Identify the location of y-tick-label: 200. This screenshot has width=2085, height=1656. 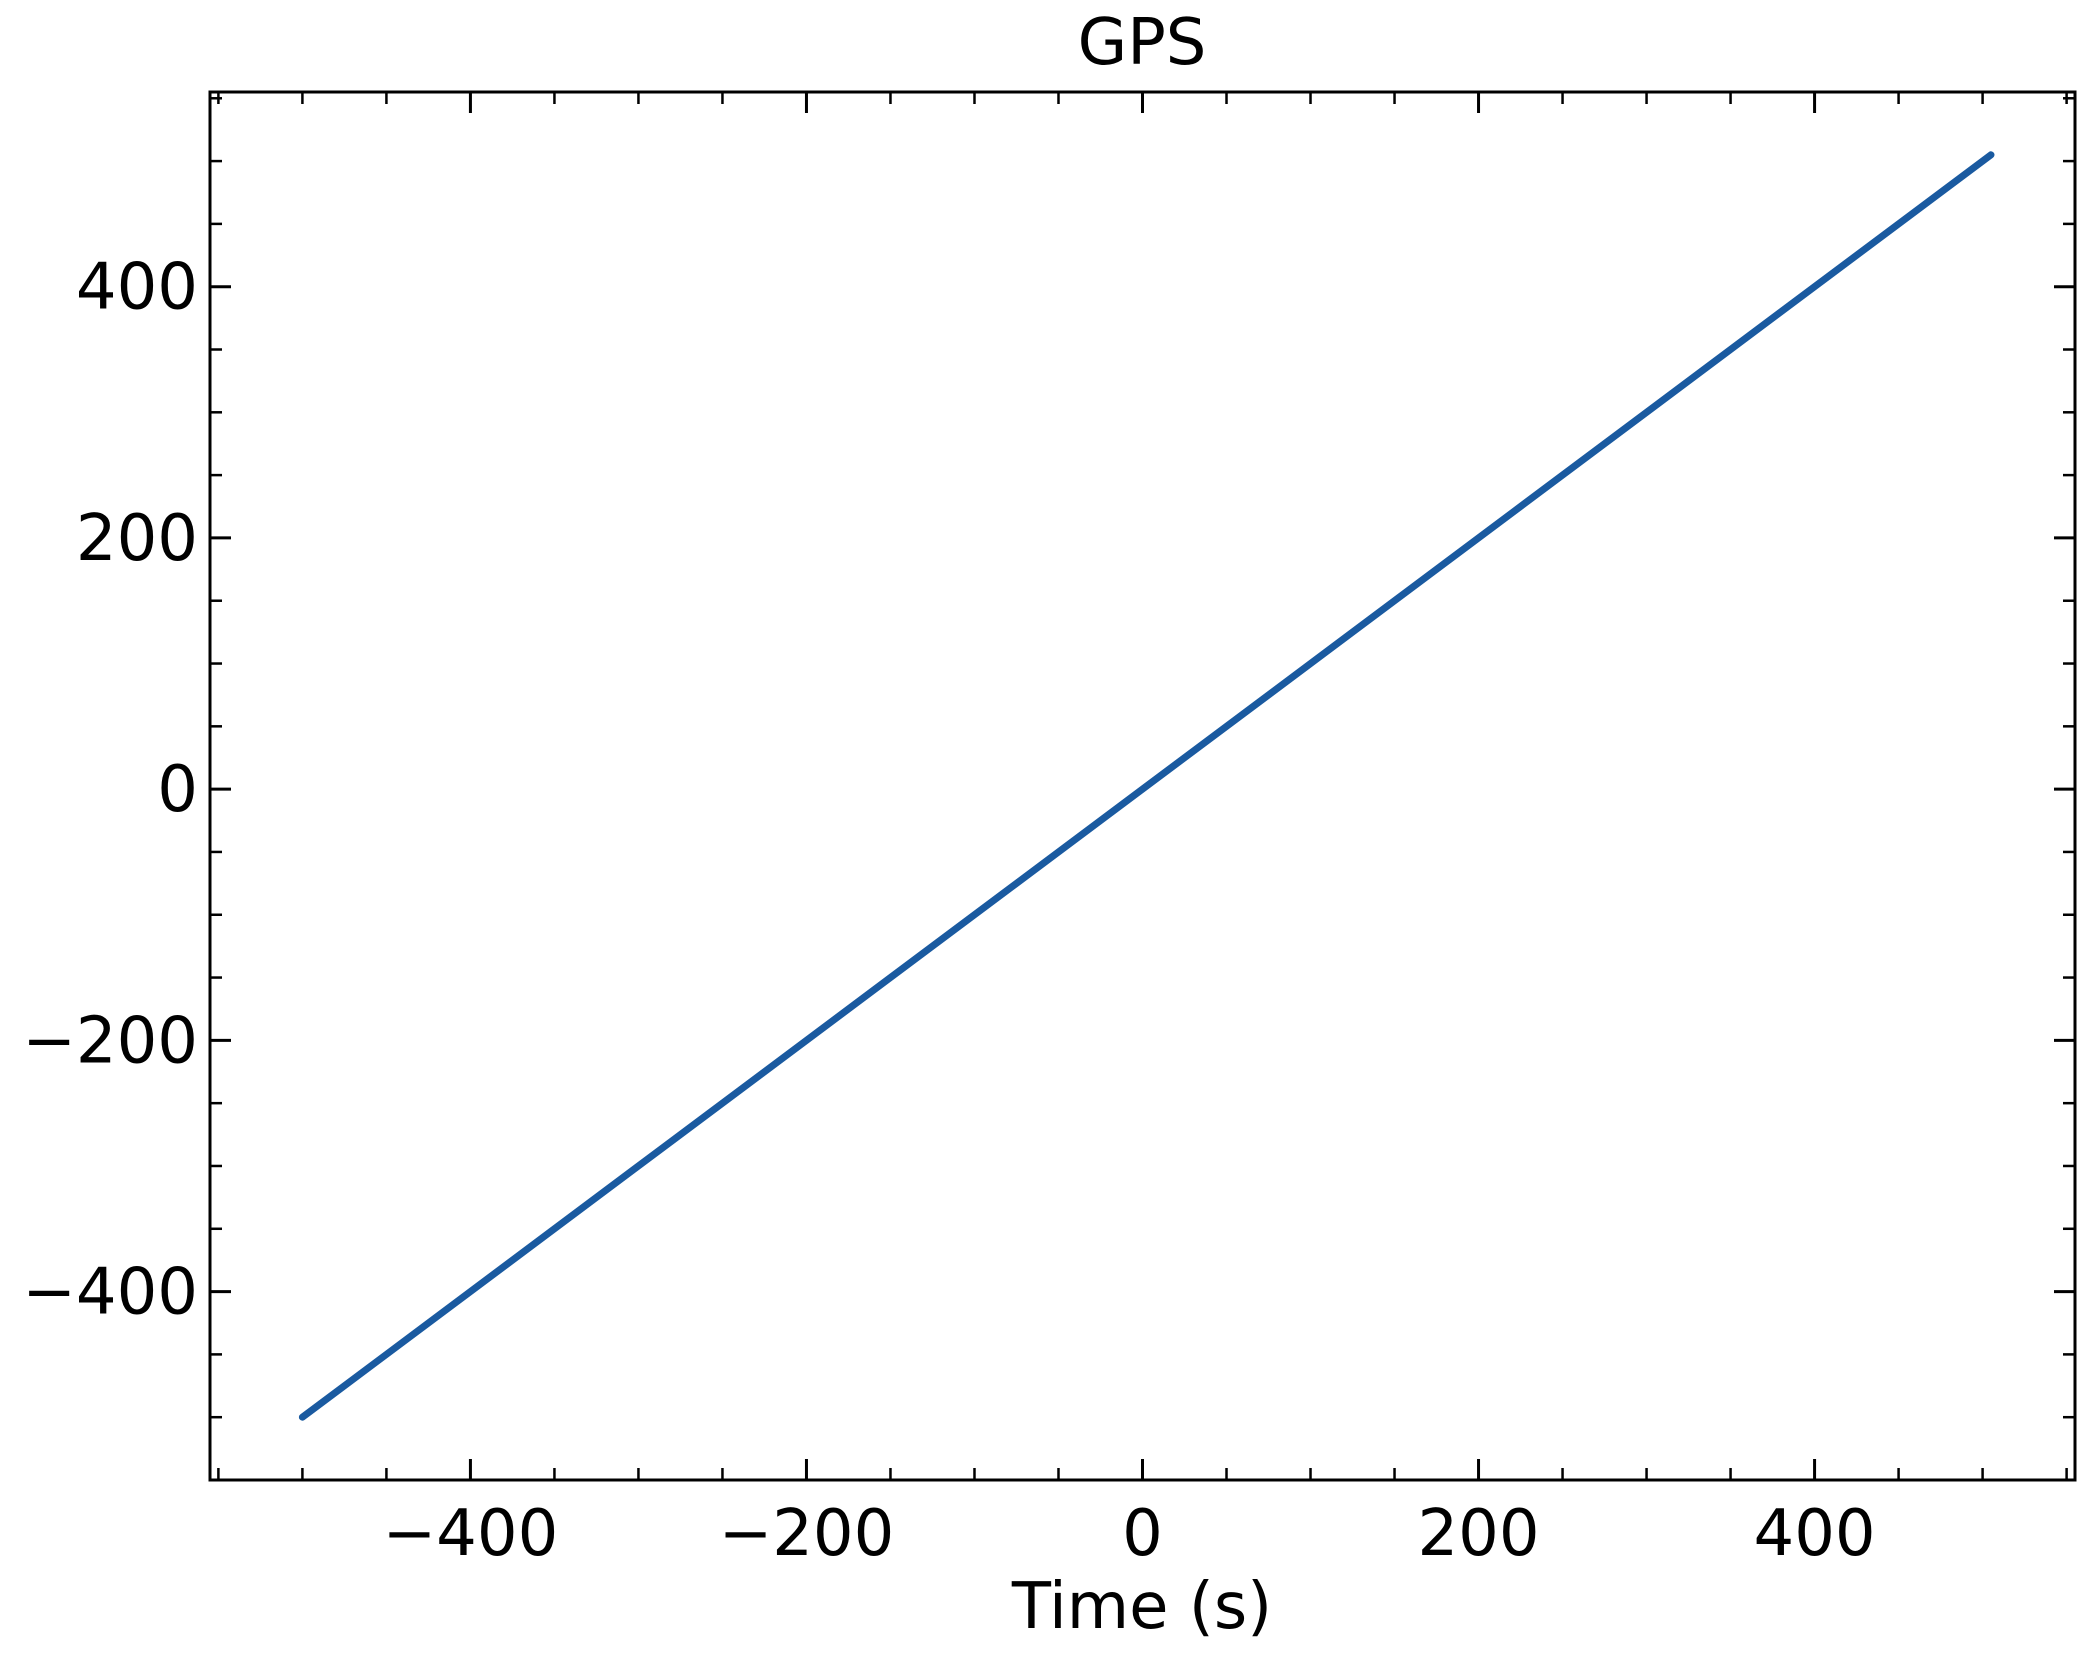
(137, 539).